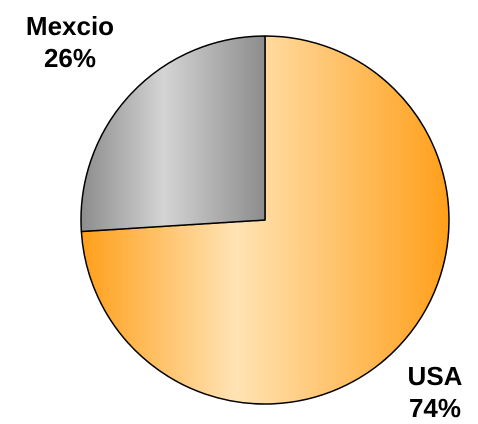  What do you see at coordinates (70, 42) in the screenshot?
I see `slice-label-mexico: Mexcio 26%` at bounding box center [70, 42].